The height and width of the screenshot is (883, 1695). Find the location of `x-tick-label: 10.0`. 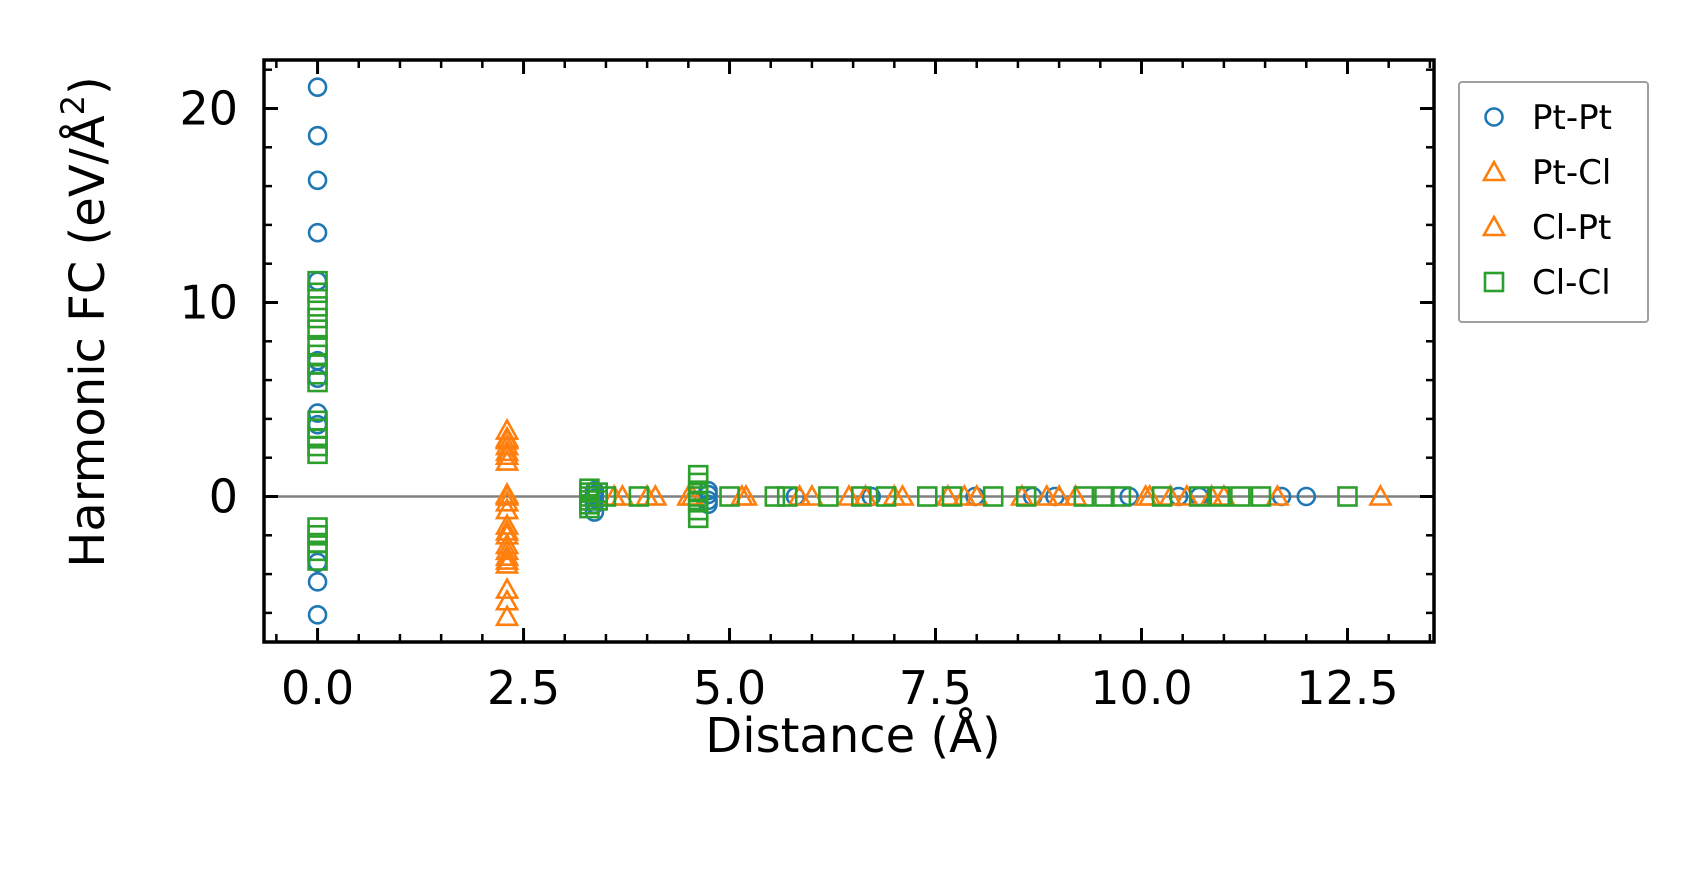

x-tick-label: 10.0 is located at coordinates (1141, 688).